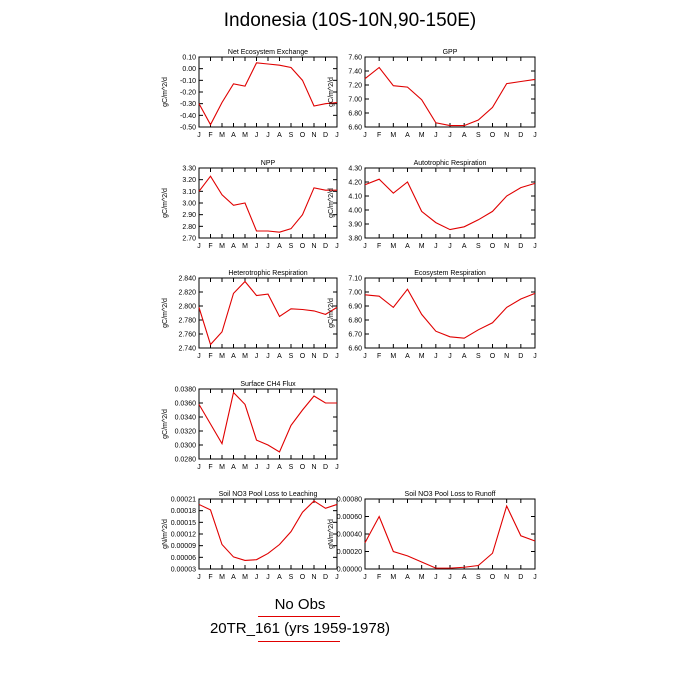 This screenshot has height=700, width=700. I want to click on page-title: Indonesia (10S-10N,90-150E), so click(350, 20).